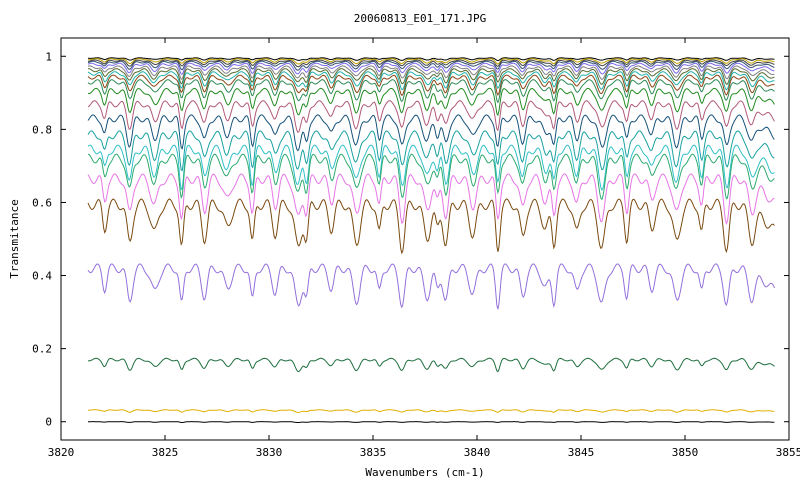 The width and height of the screenshot is (800, 480). What do you see at coordinates (373, 452) in the screenshot?
I see `x-tick-label: 3835` at bounding box center [373, 452].